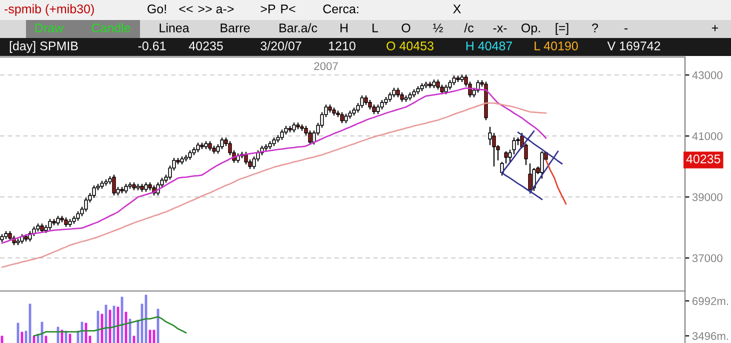  What do you see at coordinates (489, 46) in the screenshot?
I see `text: H 40487` at bounding box center [489, 46].